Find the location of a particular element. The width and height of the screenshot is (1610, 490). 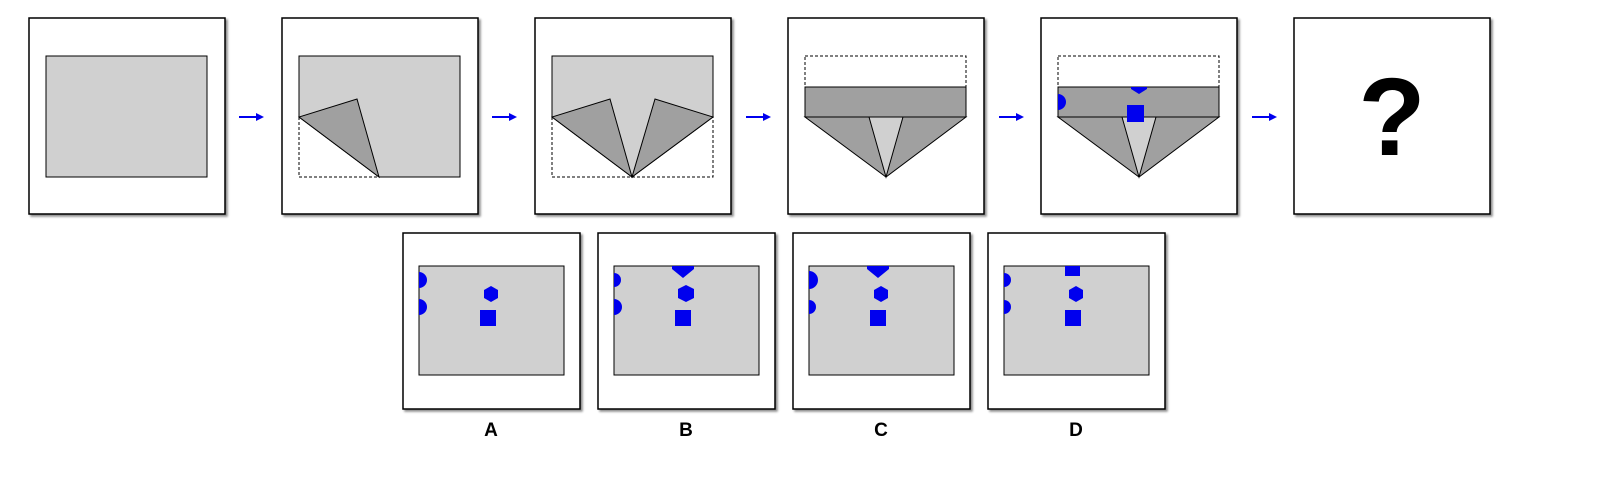

step-4-fold-top-down is located at coordinates (886, 116).